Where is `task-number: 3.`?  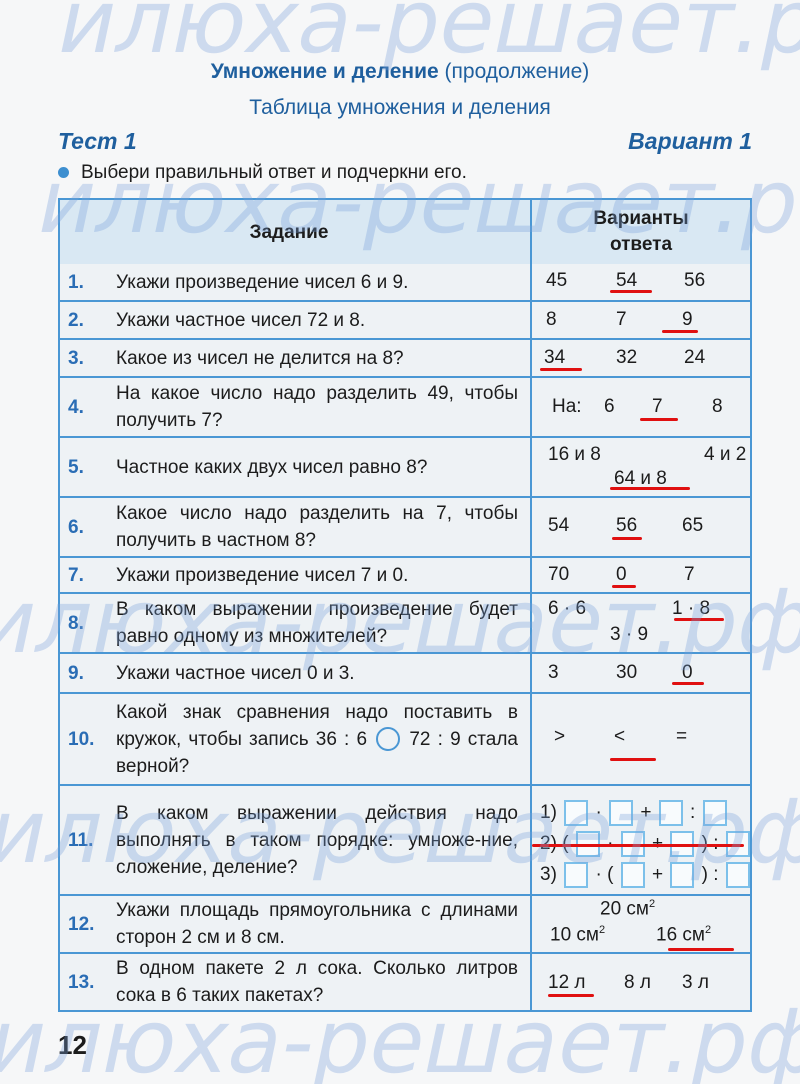
task-number: 3. is located at coordinates (76, 358).